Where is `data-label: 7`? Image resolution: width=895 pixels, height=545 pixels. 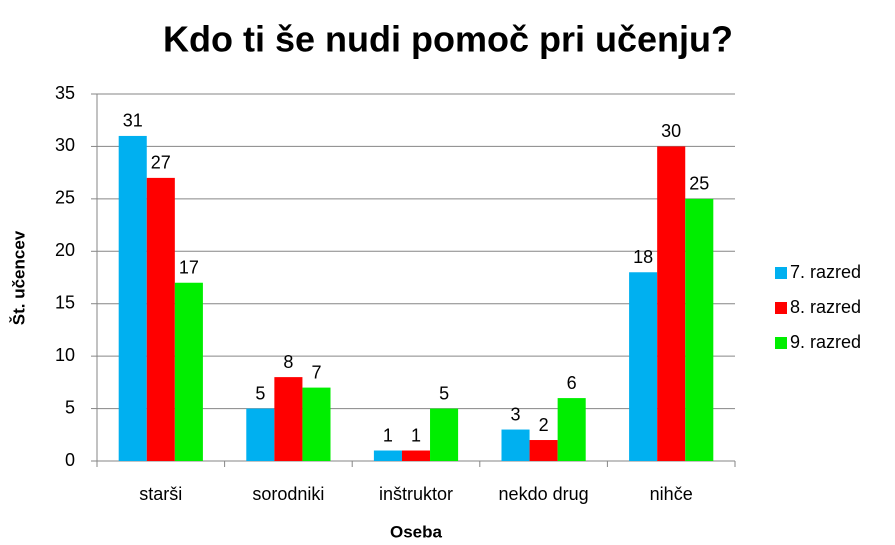 data-label: 7 is located at coordinates (316, 372).